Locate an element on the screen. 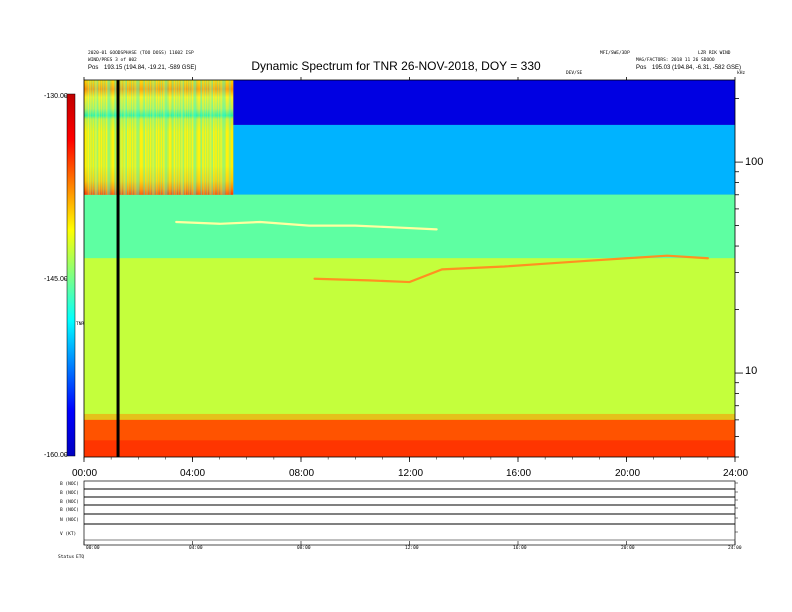  x-tick-0400: 04:00 is located at coordinates (193, 473).